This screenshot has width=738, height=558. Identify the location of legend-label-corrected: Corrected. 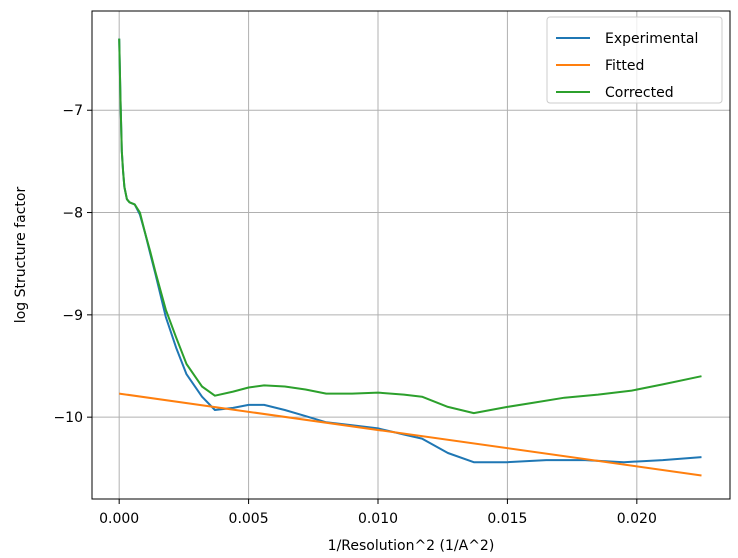
(639, 93).